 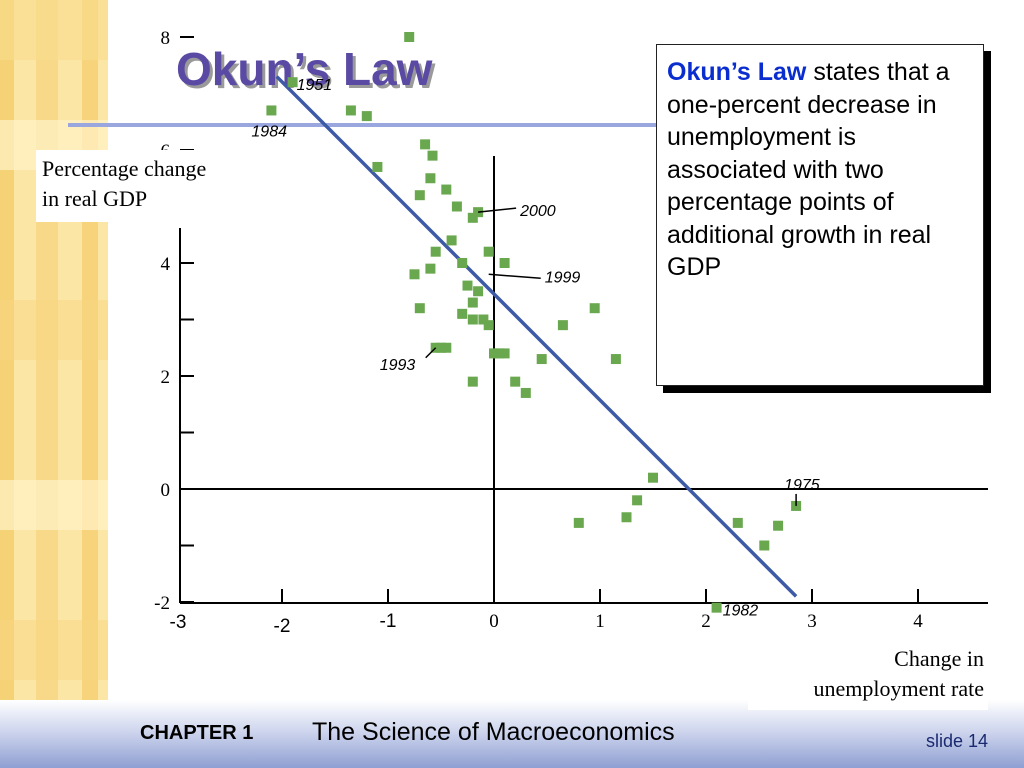 I want to click on x-tick-label: -1, so click(x=388, y=621).